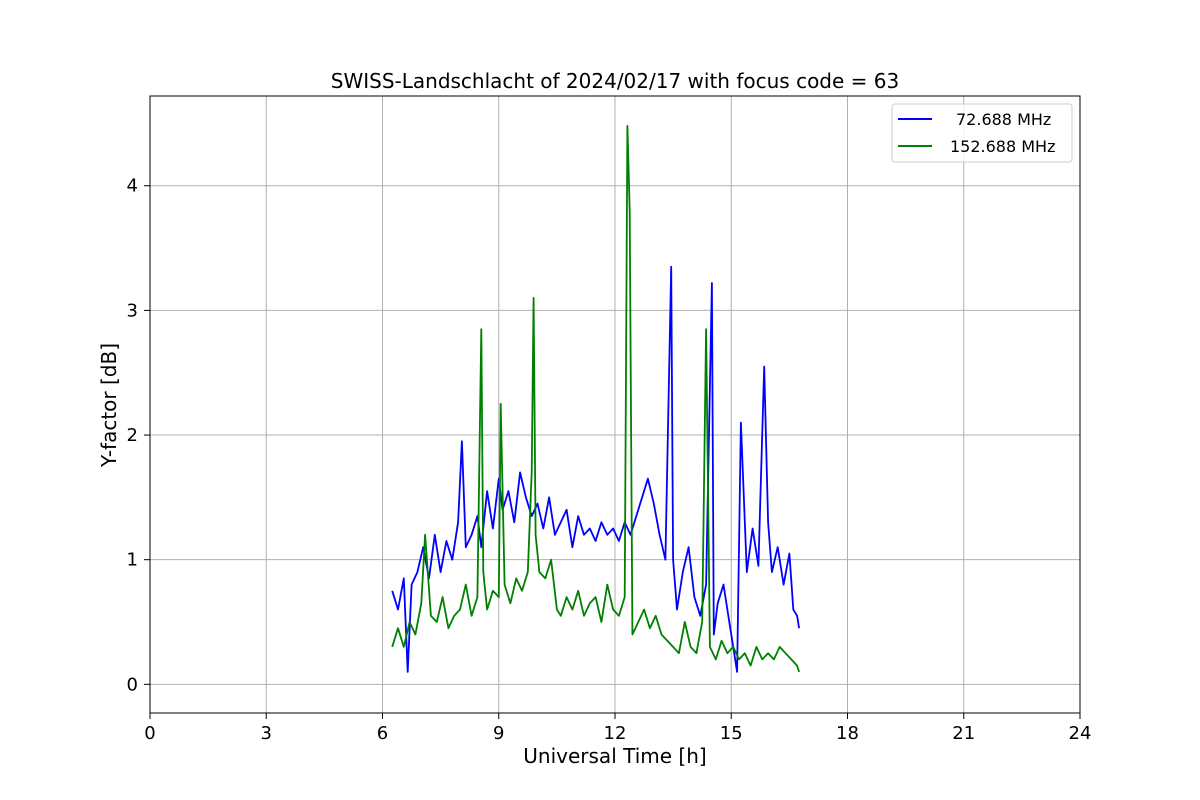 This screenshot has width=1200, height=800. What do you see at coordinates (132, 684) in the screenshot?
I see `y-tick-label: 0` at bounding box center [132, 684].